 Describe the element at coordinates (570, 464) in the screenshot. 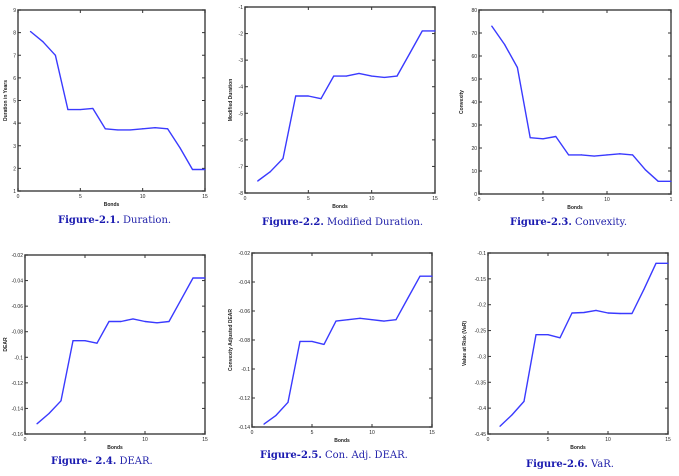

I see `caption-figure-2-6: Figure-2.6. VaR.` at that location.